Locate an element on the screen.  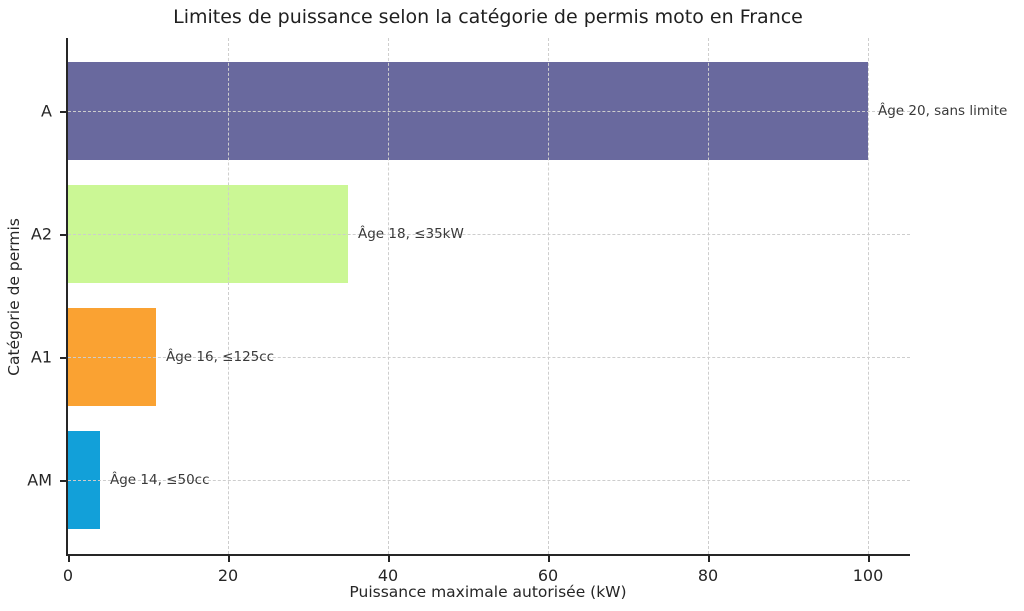
y-tick-label-A: A is located at coordinates (46, 111).